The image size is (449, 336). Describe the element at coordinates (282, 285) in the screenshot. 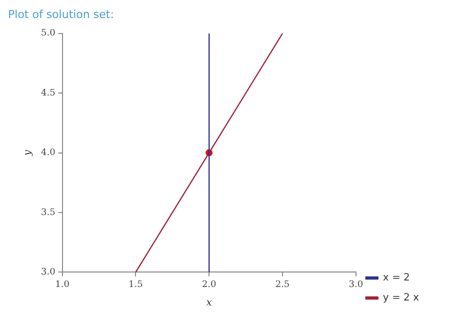

I see `x-tick-label: 2.5` at that location.